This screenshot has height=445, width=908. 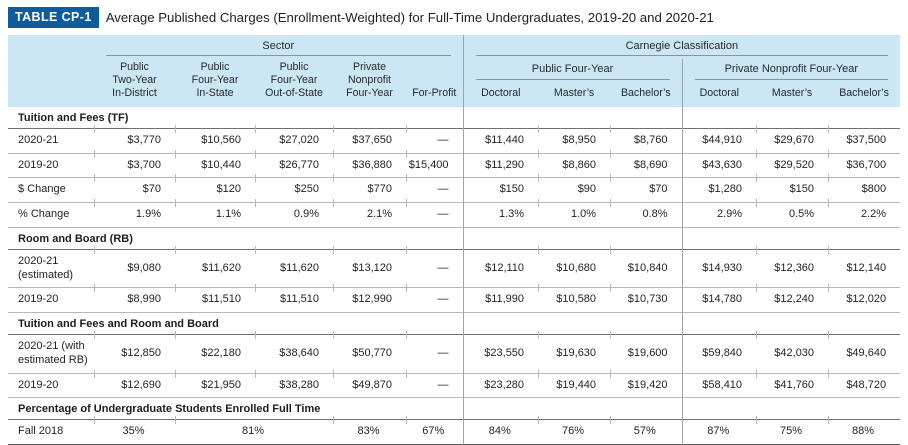 I want to click on sector-group-label: Sector, so click(x=278, y=48).